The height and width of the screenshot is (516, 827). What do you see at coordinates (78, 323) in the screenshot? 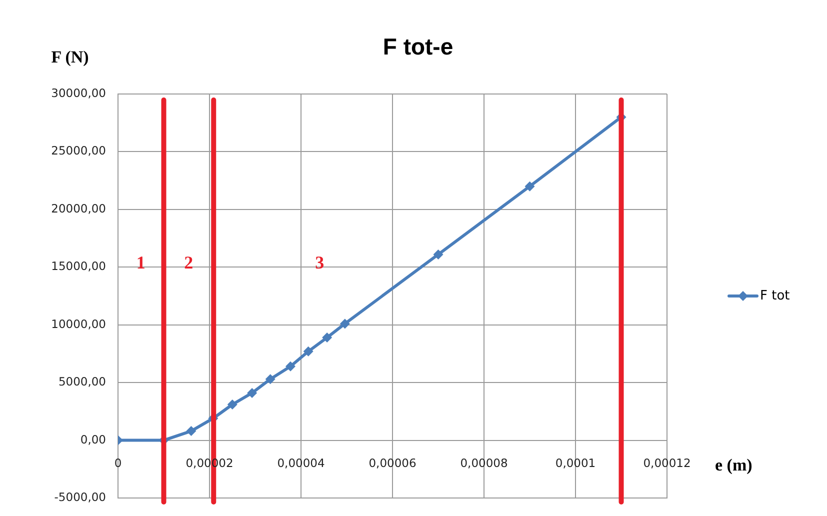
I see `y-tick-label: 10000,00` at bounding box center [78, 323].